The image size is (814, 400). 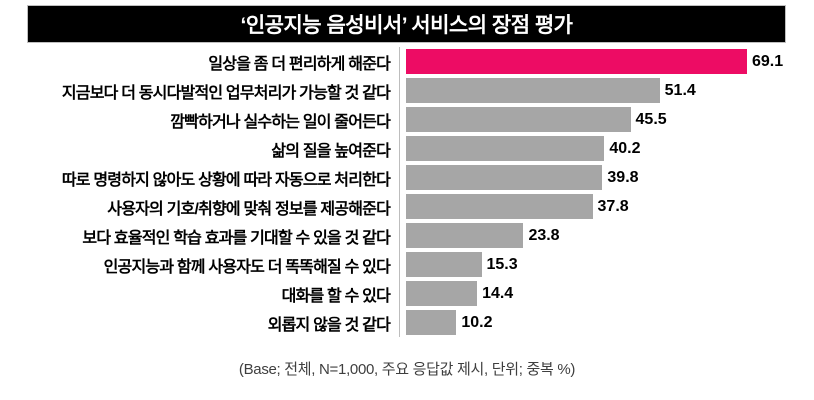 What do you see at coordinates (502, 264) in the screenshot?
I see `value-label: 15.3` at bounding box center [502, 264].